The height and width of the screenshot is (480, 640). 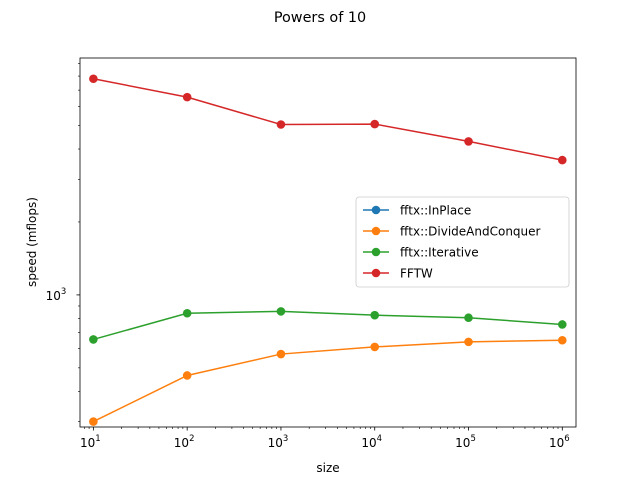 I want to click on series-line-fftw, so click(x=328, y=119).